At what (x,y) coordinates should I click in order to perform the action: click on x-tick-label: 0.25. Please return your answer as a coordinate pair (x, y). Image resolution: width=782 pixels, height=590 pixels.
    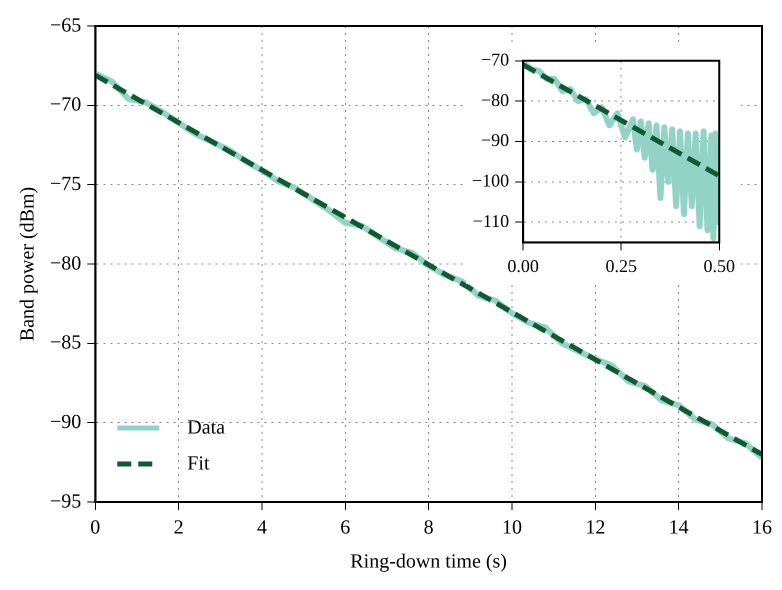
    Looking at the image, I should click on (621, 266).